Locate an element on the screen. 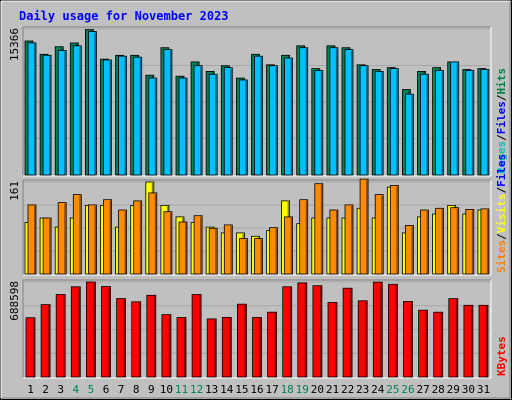 The width and height of the screenshot is (512, 405). x-tick-label: 11 is located at coordinates (181, 389).